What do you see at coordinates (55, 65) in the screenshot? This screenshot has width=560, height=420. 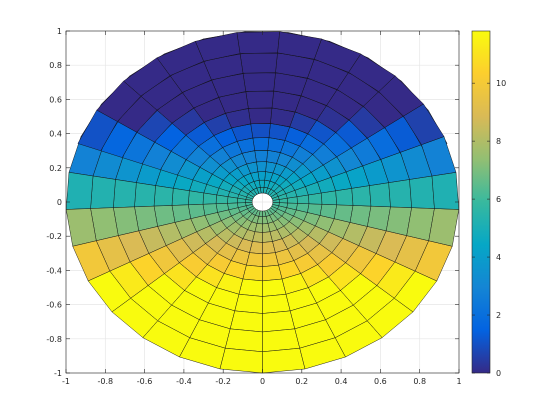 I see `y-tick-label: 0.8` at bounding box center [55, 65].